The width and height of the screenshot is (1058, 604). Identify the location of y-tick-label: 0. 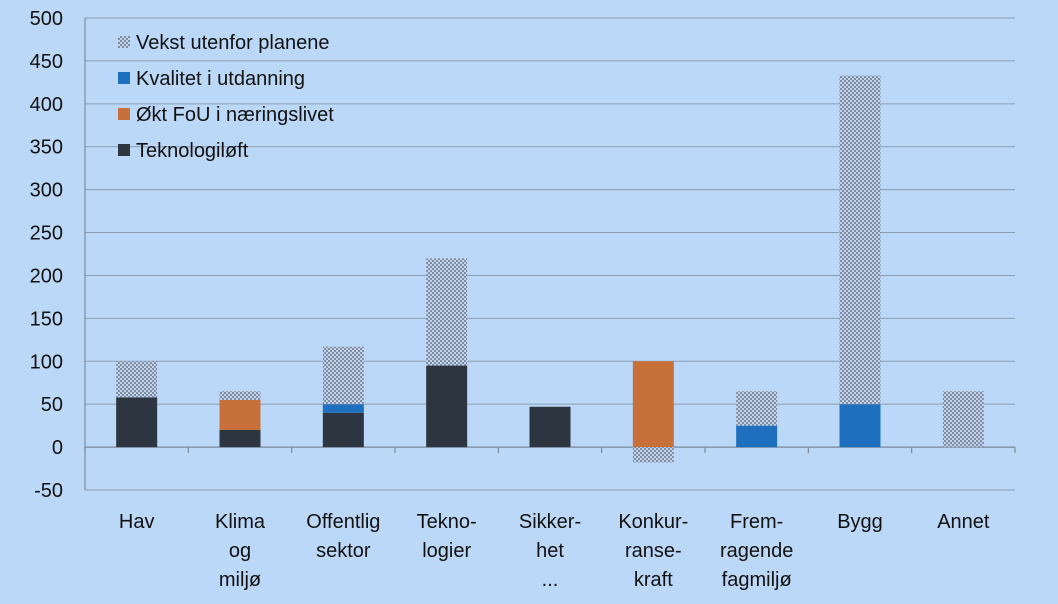
(57, 448).